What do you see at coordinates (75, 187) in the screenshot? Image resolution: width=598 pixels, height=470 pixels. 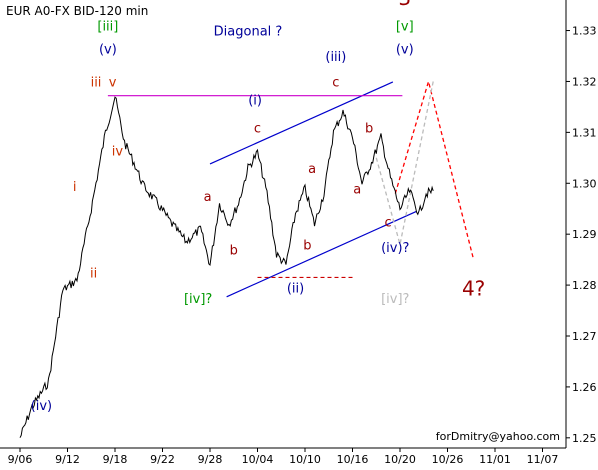 I see `wave-label: i` at bounding box center [75, 187].